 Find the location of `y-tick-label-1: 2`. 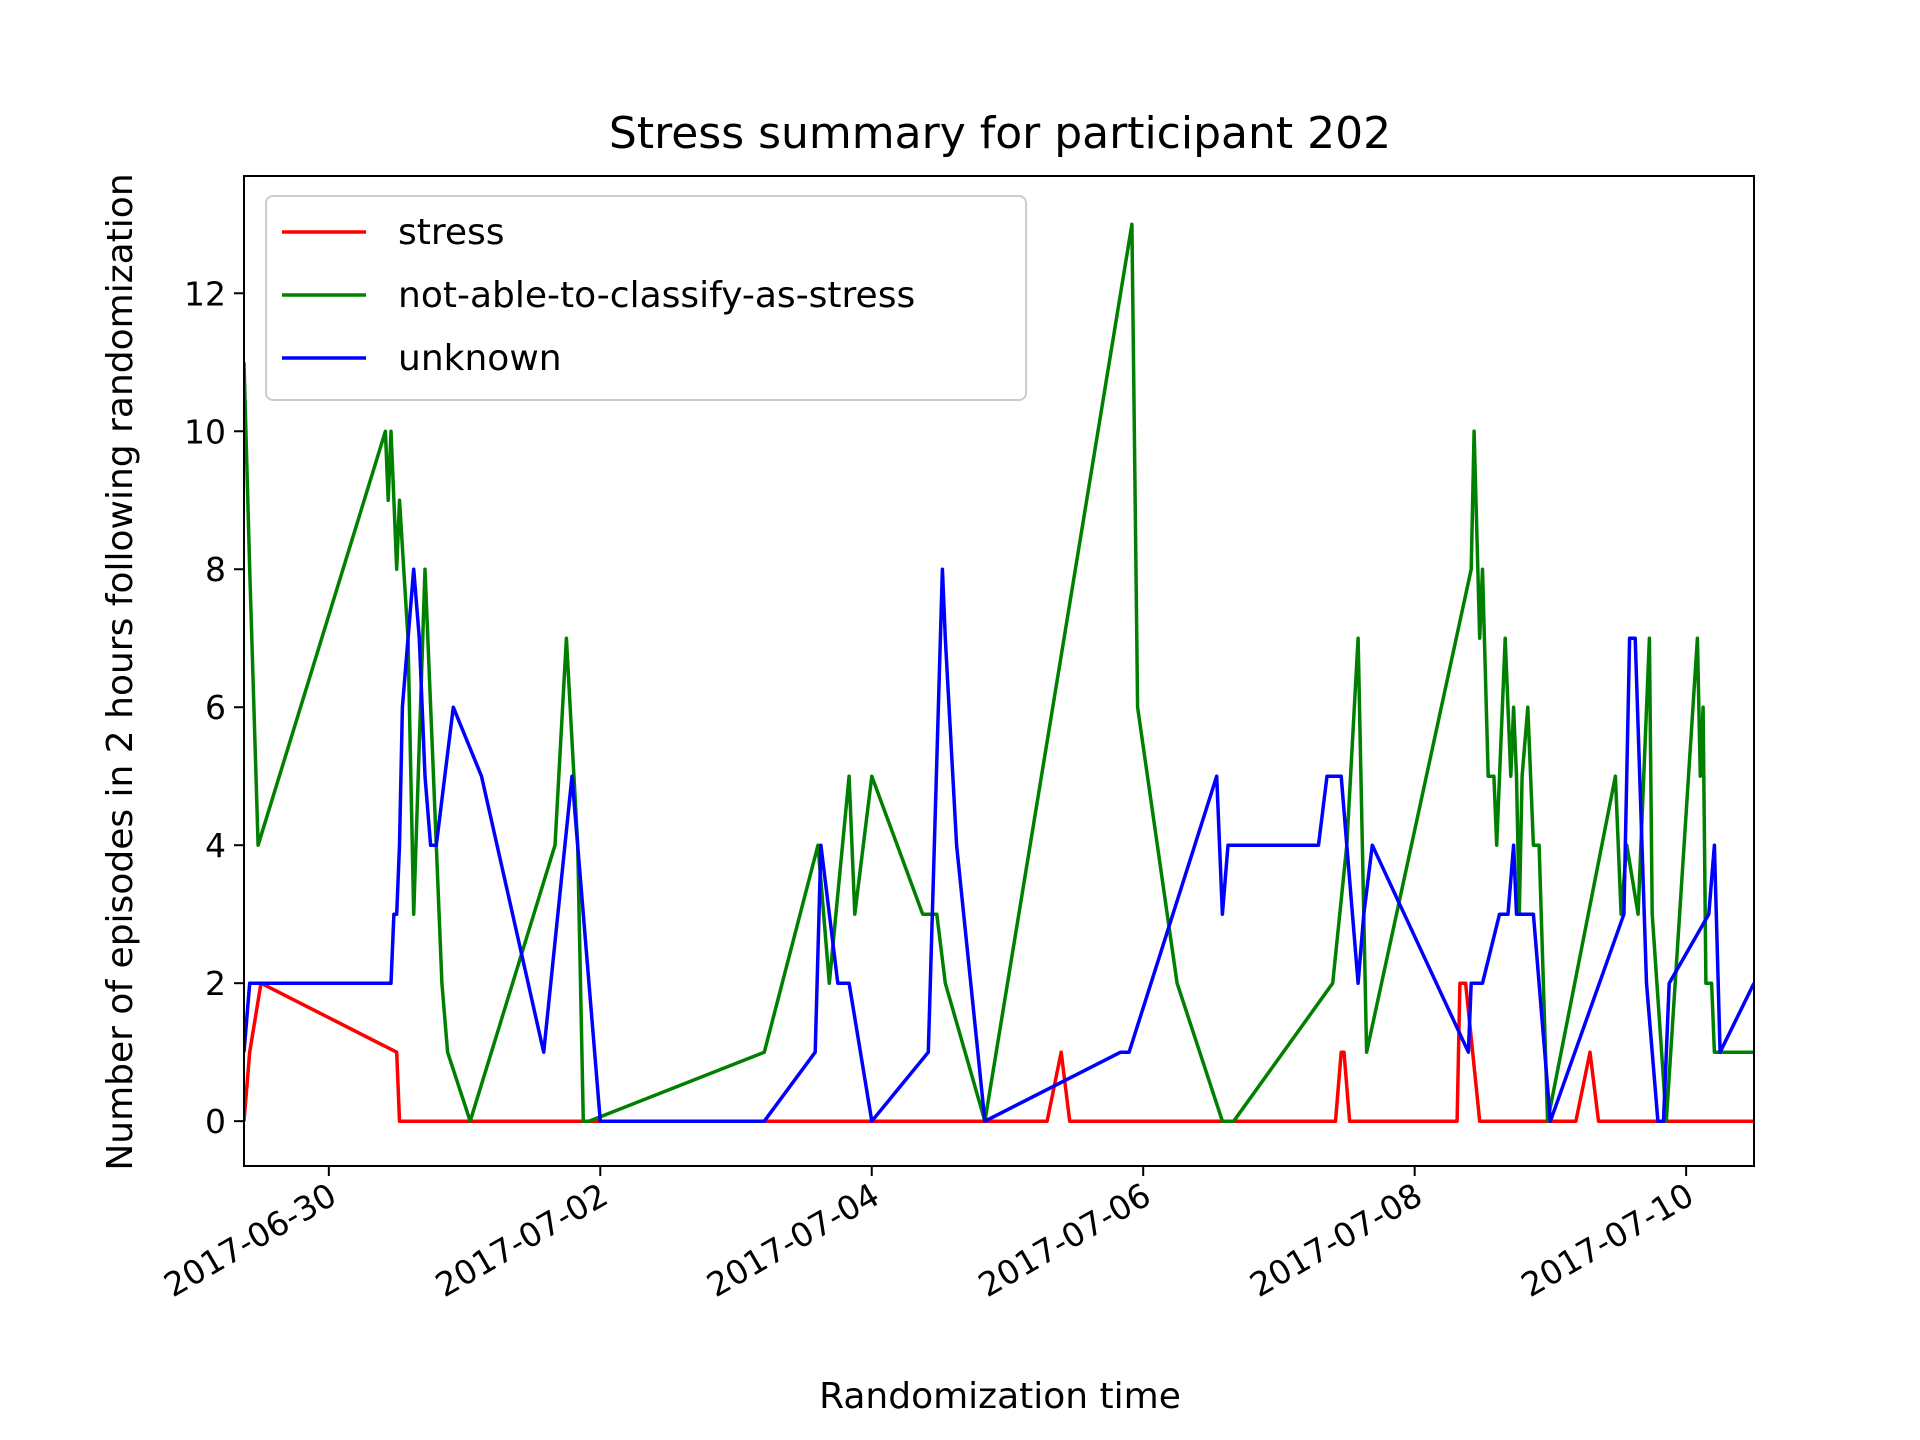

y-tick-label-1: 2 is located at coordinates (215, 983).